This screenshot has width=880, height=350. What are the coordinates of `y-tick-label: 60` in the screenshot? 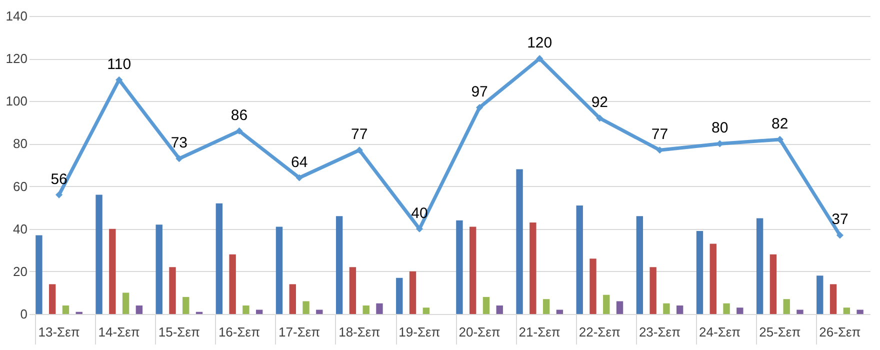 It's located at (20, 186).